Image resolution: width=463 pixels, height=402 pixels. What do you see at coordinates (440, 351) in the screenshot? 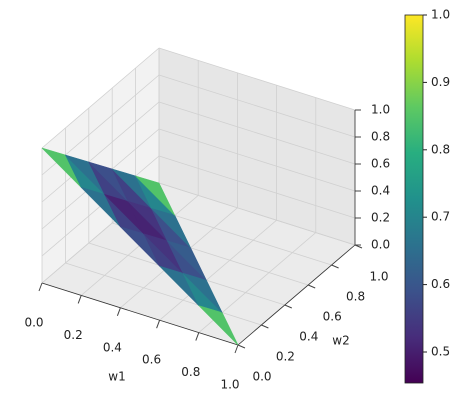
I see `colorbar-tick-label: 0.5` at bounding box center [440, 351].